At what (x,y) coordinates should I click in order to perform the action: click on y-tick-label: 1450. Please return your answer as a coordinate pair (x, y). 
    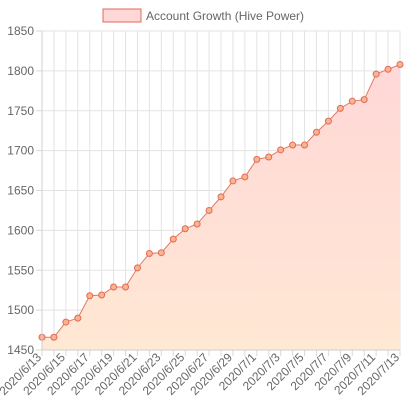
    Looking at the image, I should click on (20, 350).